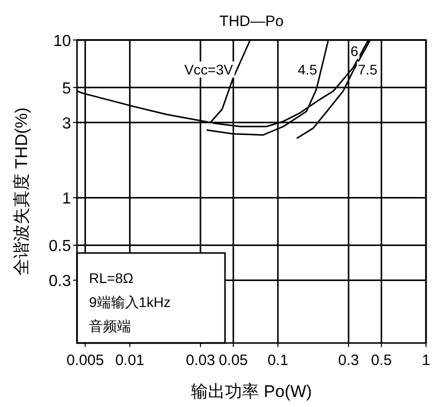 This screenshot has height=407, width=432. Describe the element at coordinates (201, 360) in the screenshot. I see `x-tick-label: 0.03` at that location.